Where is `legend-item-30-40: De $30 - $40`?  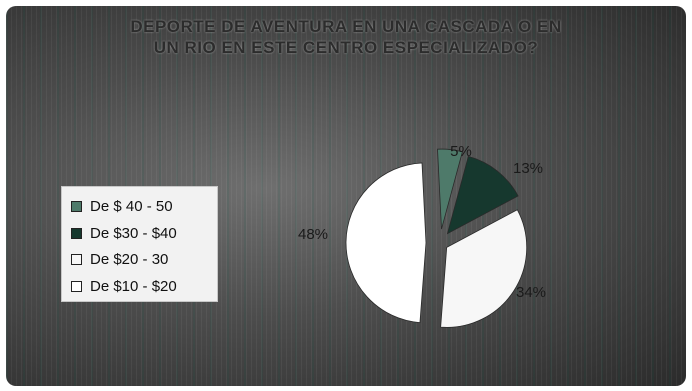 legend-item-30-40: De $30 - $40 is located at coordinates (124, 233).